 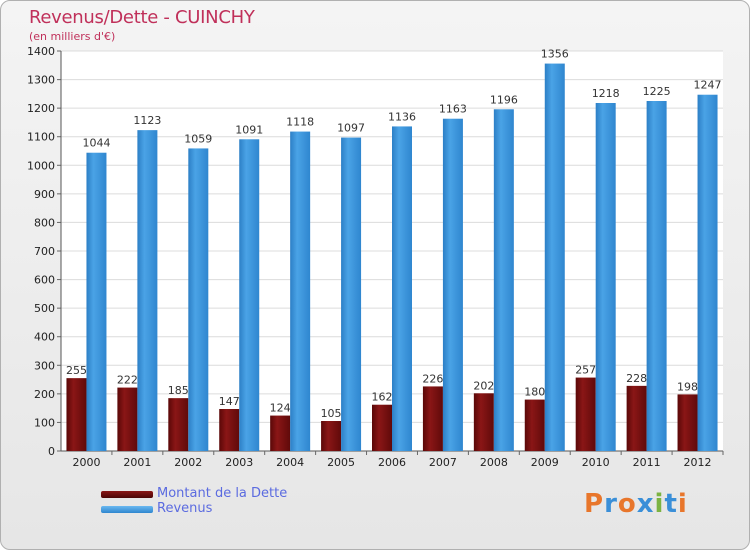 What do you see at coordinates (41, 137) in the screenshot?
I see `y-tick-label: 1100` at bounding box center [41, 137].